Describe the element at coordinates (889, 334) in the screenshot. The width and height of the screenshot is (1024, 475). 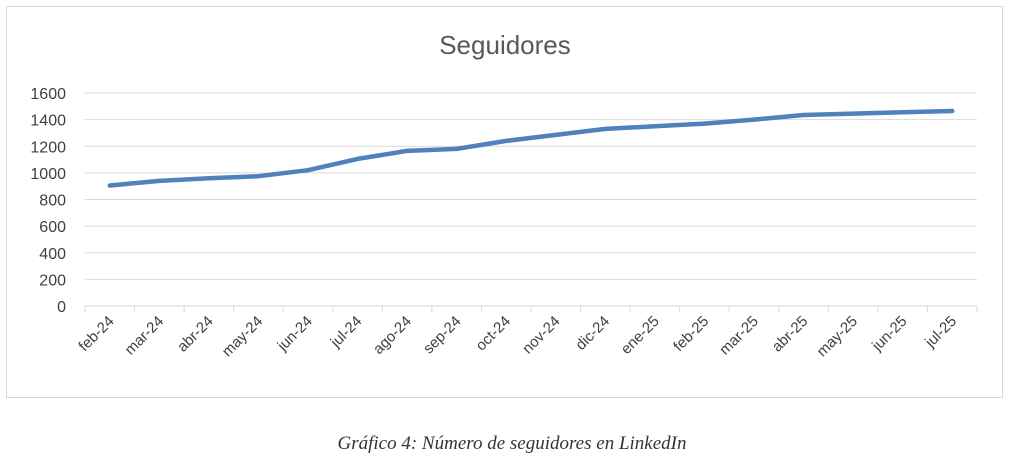
I see `x-tick-label: jun-25` at that location.